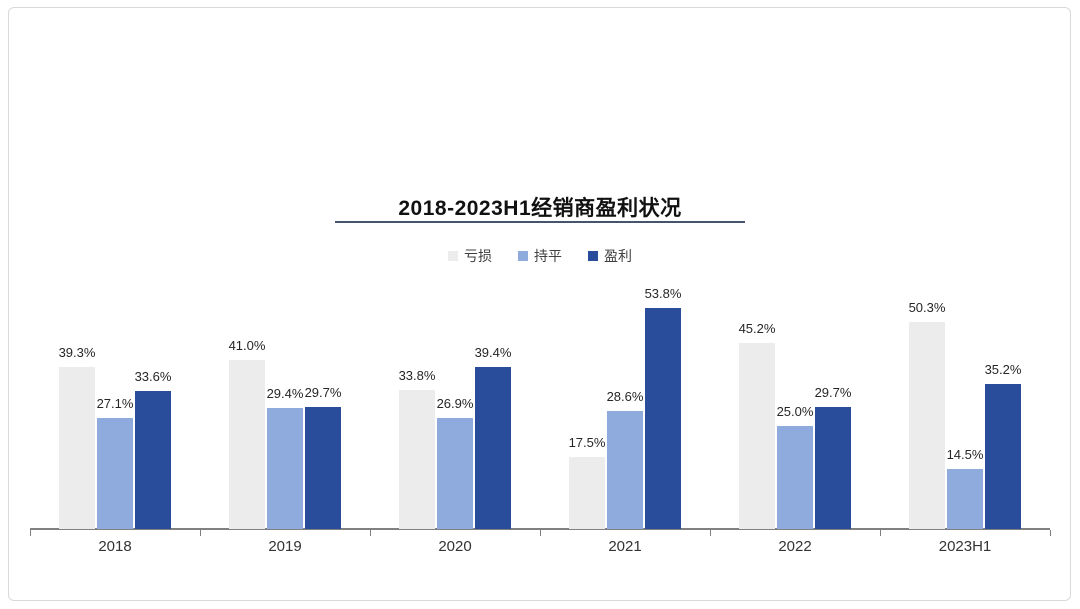 The width and height of the screenshot is (1080, 609). Describe the element at coordinates (833, 468) in the screenshot. I see `bar-盈利-2022` at that location.